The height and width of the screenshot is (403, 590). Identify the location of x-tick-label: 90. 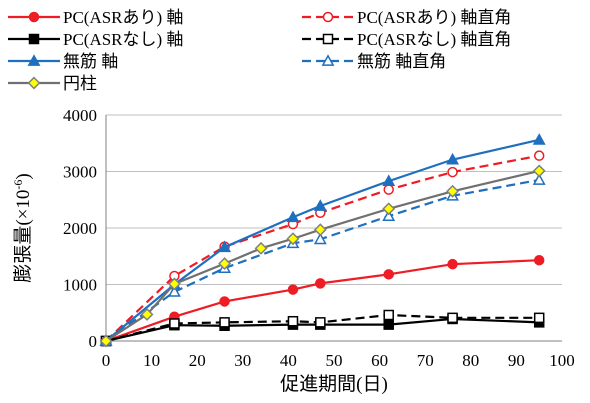
(516, 360).